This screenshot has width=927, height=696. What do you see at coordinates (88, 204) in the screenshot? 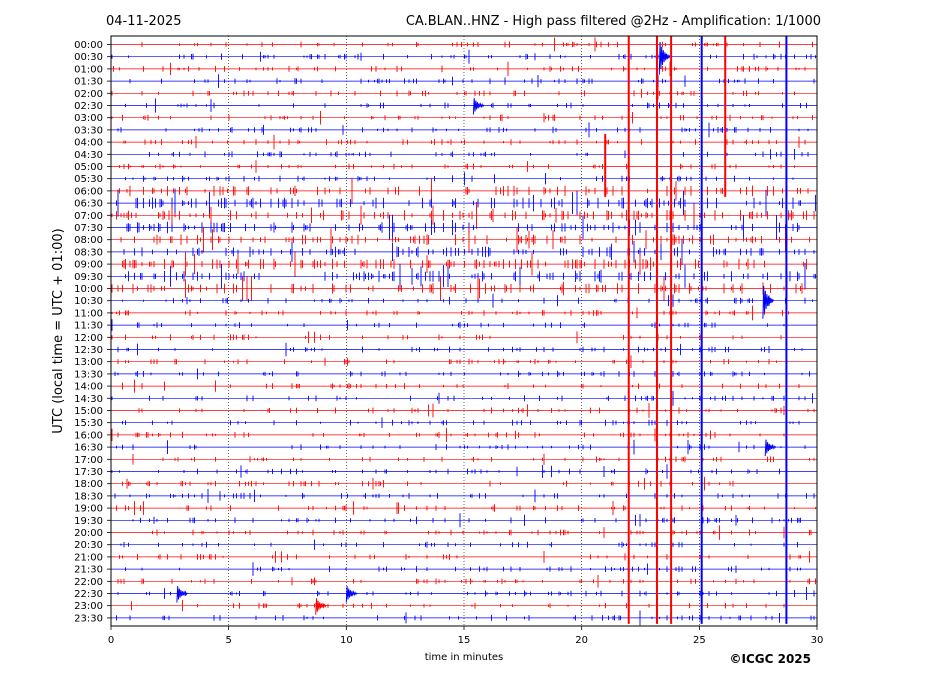
I see `y-tick-label: 06:30` at bounding box center [88, 204].